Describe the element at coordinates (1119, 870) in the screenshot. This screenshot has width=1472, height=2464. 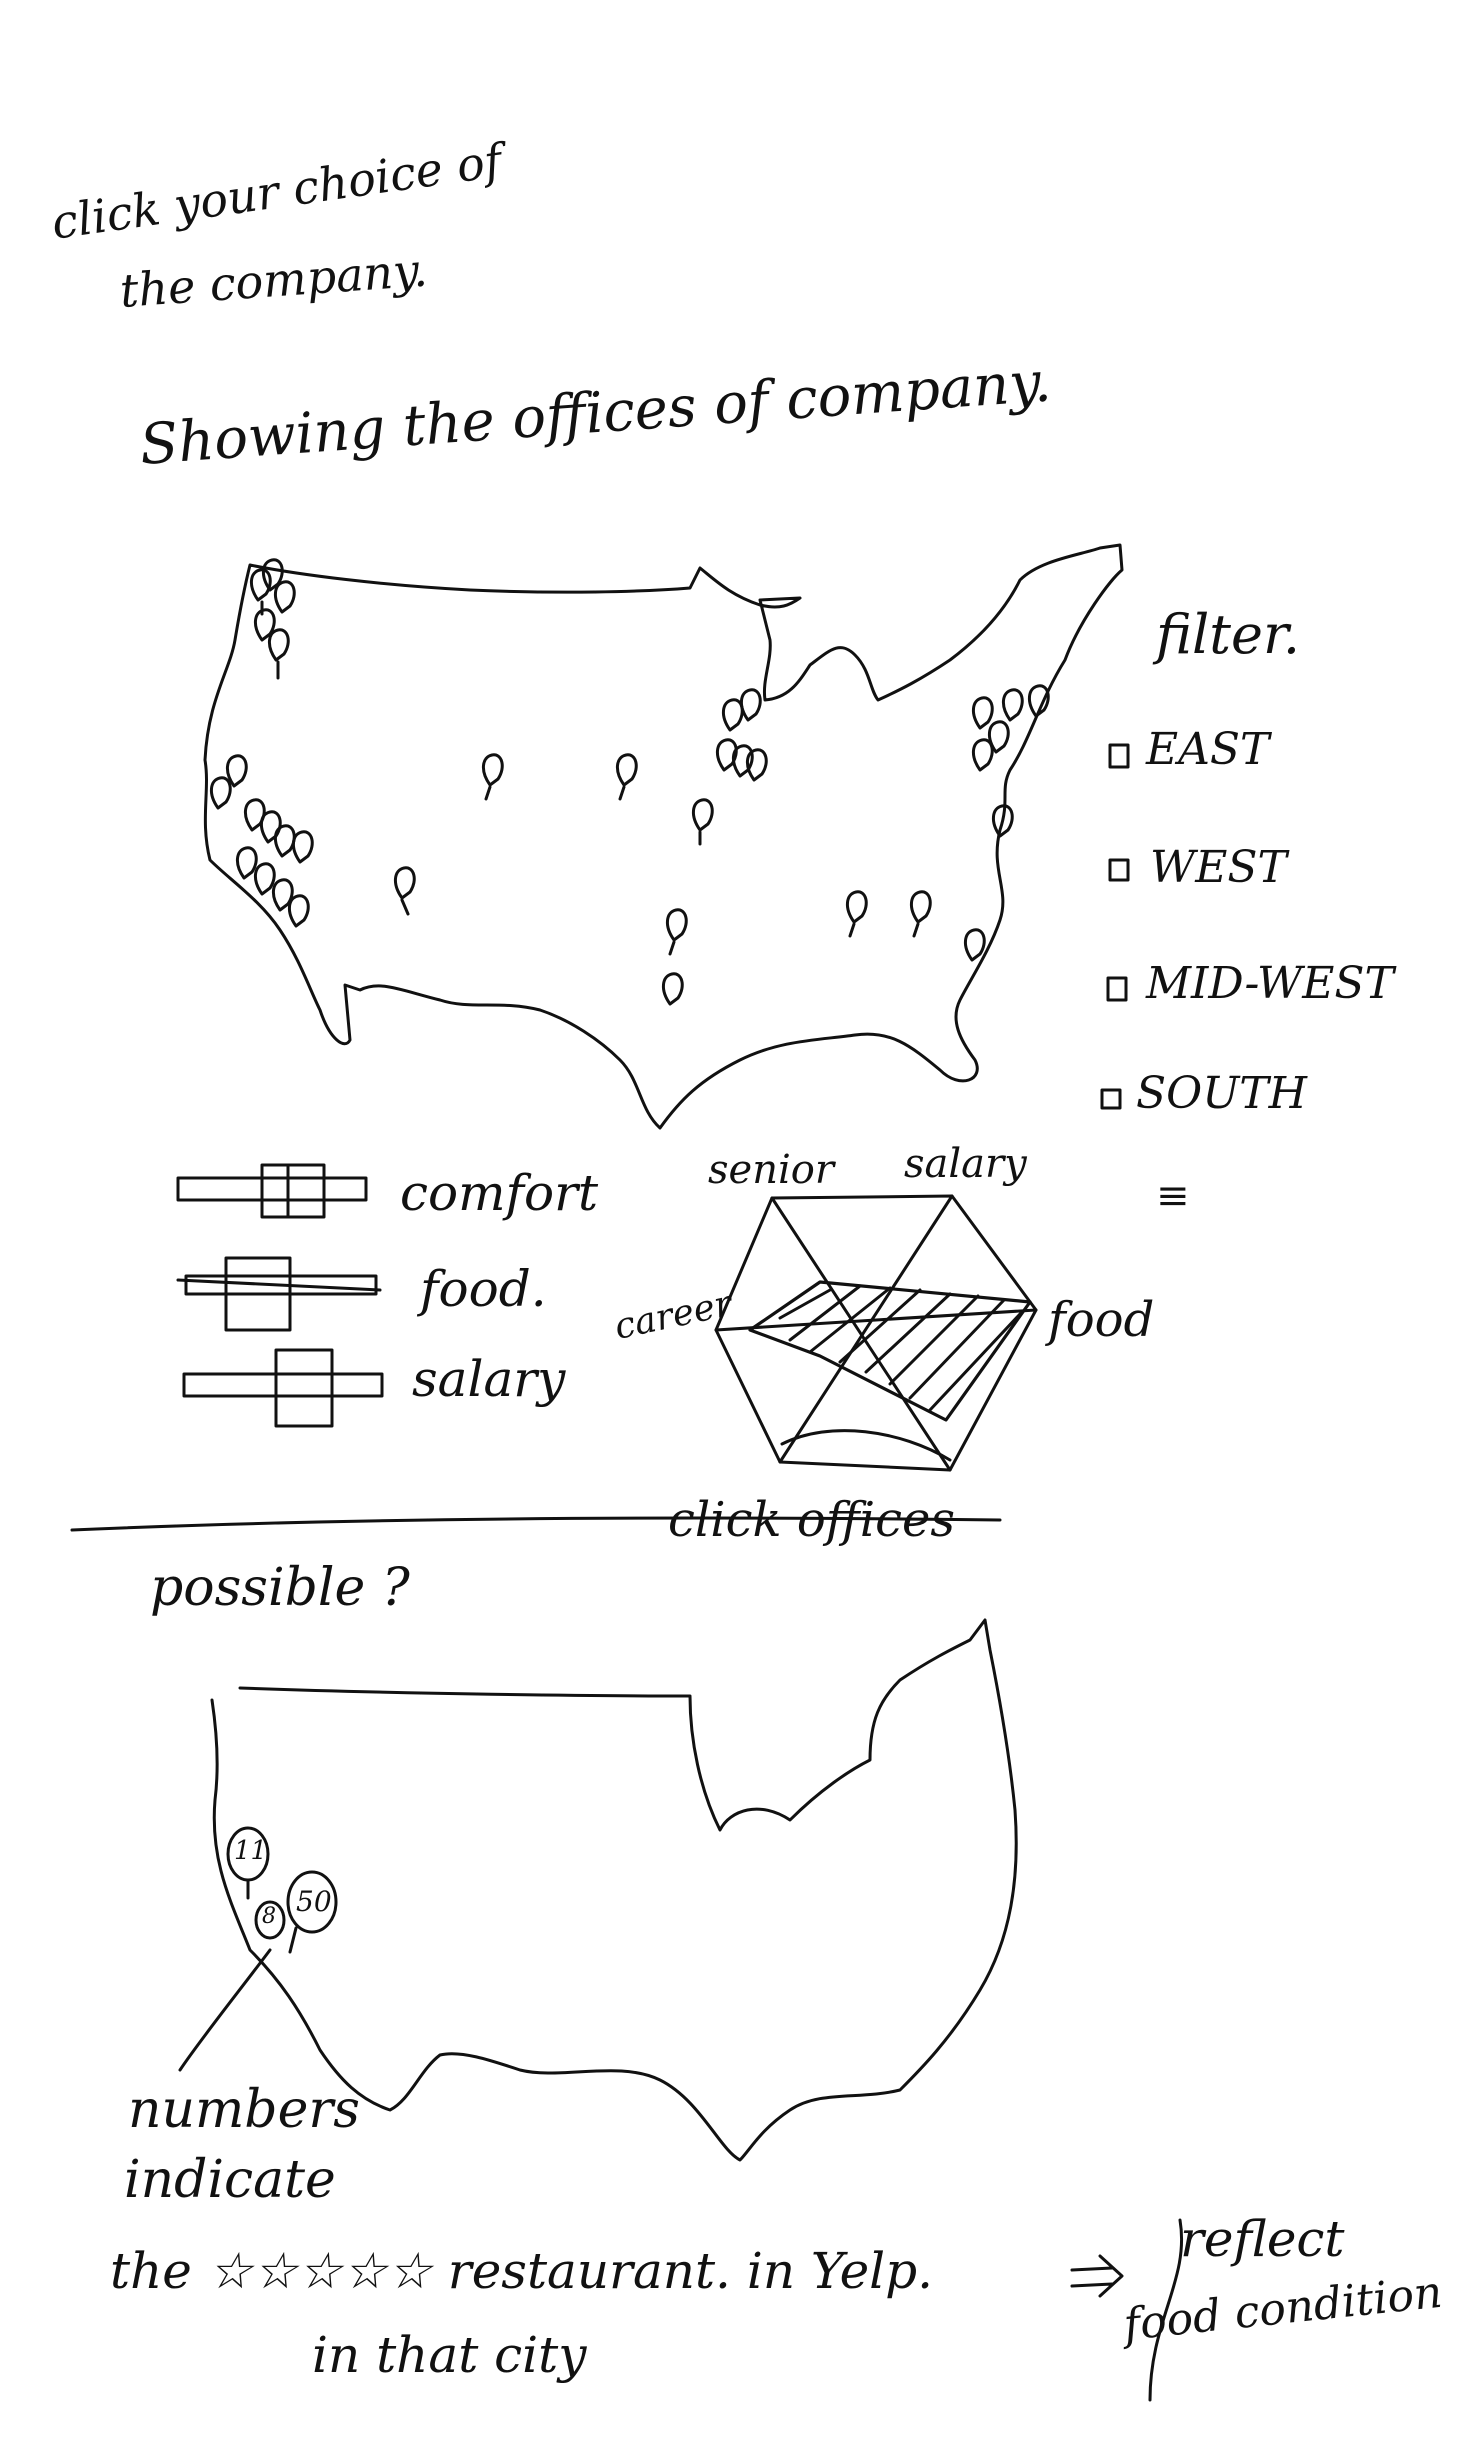
I see `filter-checkbox-west` at that location.